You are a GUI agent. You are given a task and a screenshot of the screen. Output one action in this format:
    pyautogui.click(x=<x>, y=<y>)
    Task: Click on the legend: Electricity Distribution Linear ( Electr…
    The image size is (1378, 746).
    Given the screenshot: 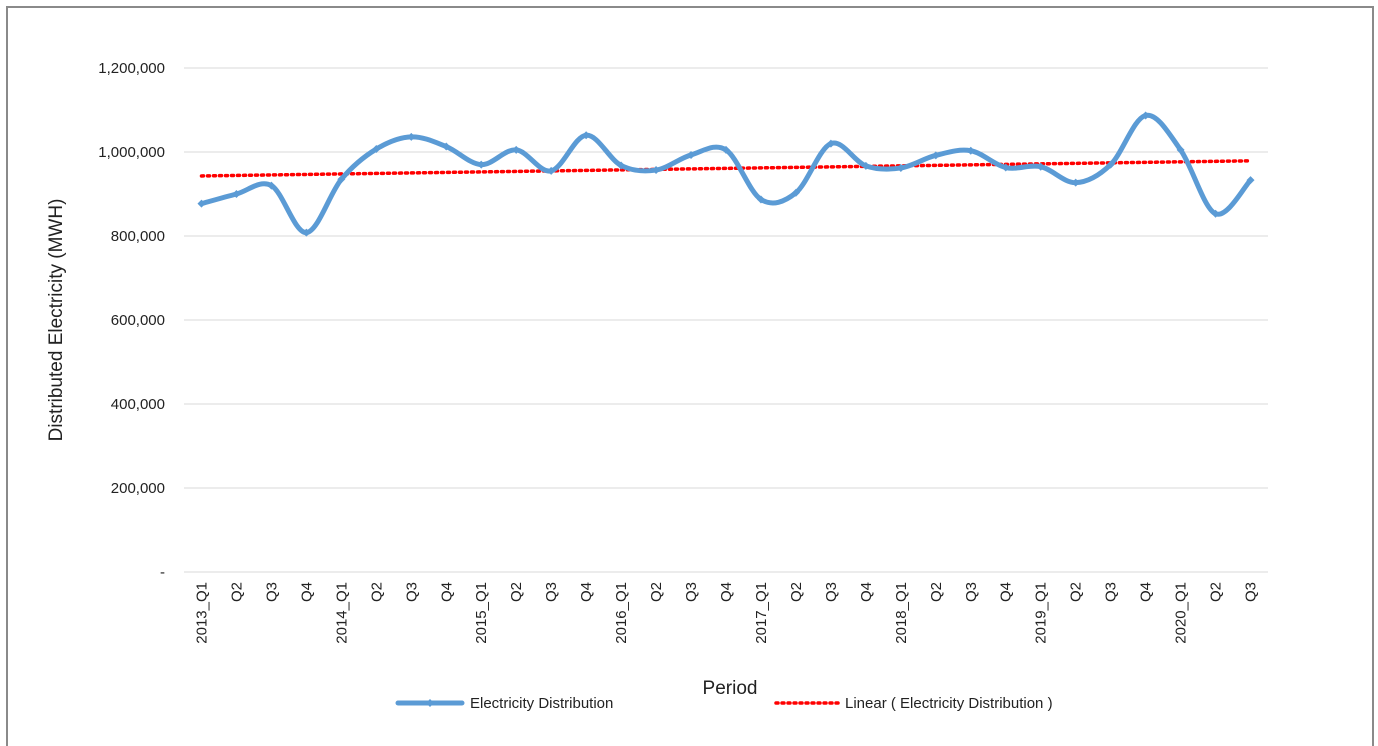 What is the action you would take?
    pyautogui.click(x=724, y=703)
    